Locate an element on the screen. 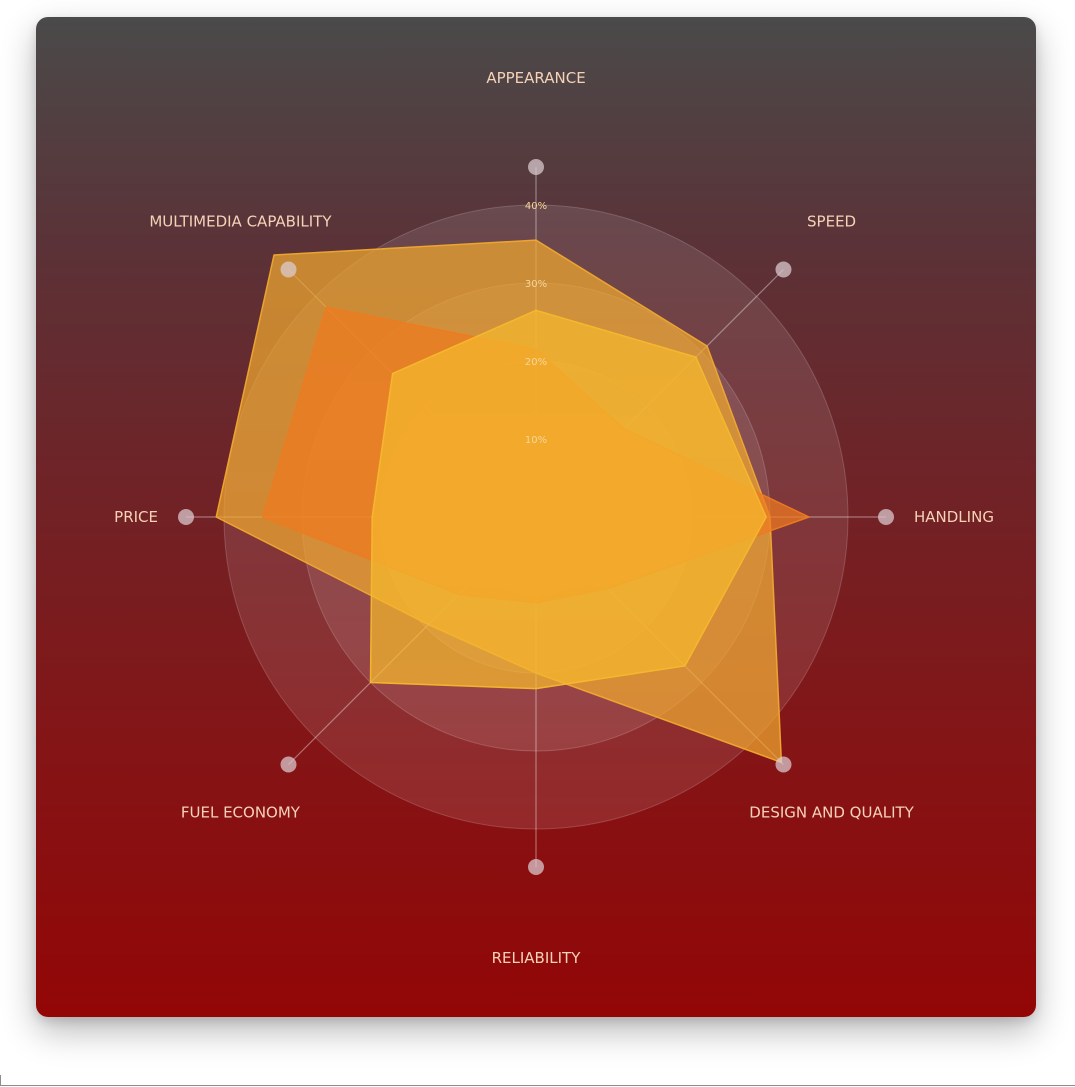 This screenshot has height=1087, width=1075. axis-label-price: PRICE is located at coordinates (136, 517).